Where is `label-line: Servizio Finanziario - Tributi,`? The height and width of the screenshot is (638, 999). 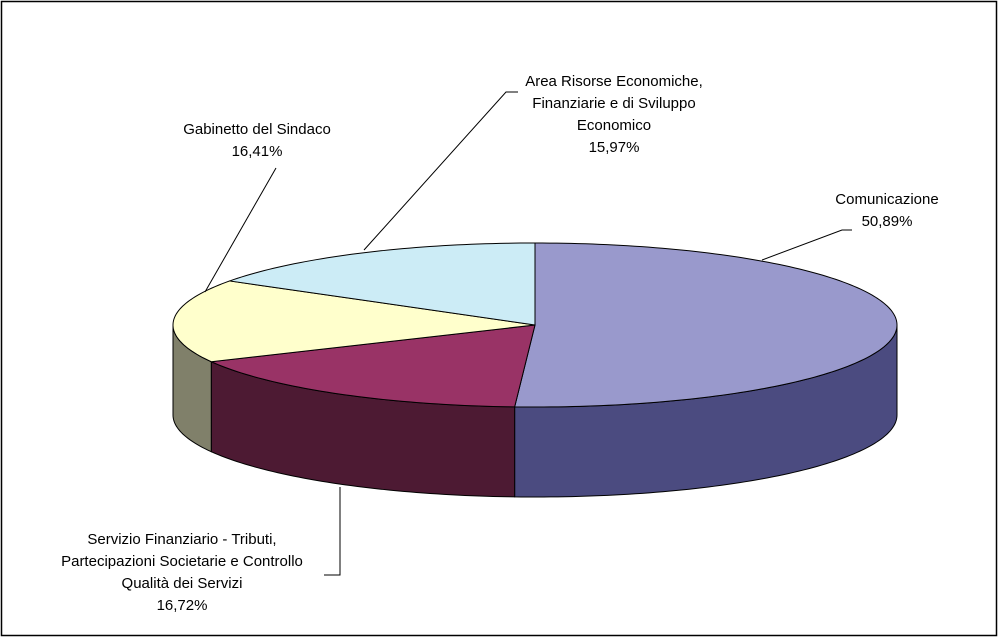 label-line: Servizio Finanziario - Tributi, is located at coordinates (181, 539).